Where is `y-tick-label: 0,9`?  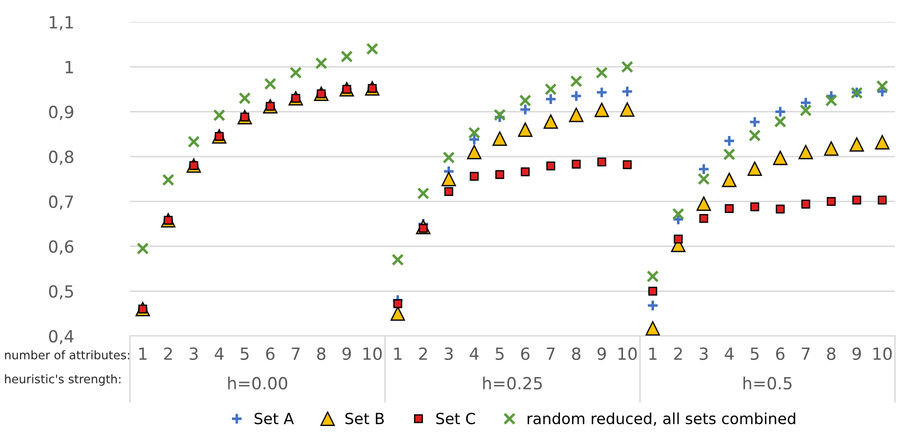
y-tick-label: 0,9 is located at coordinates (61, 113).